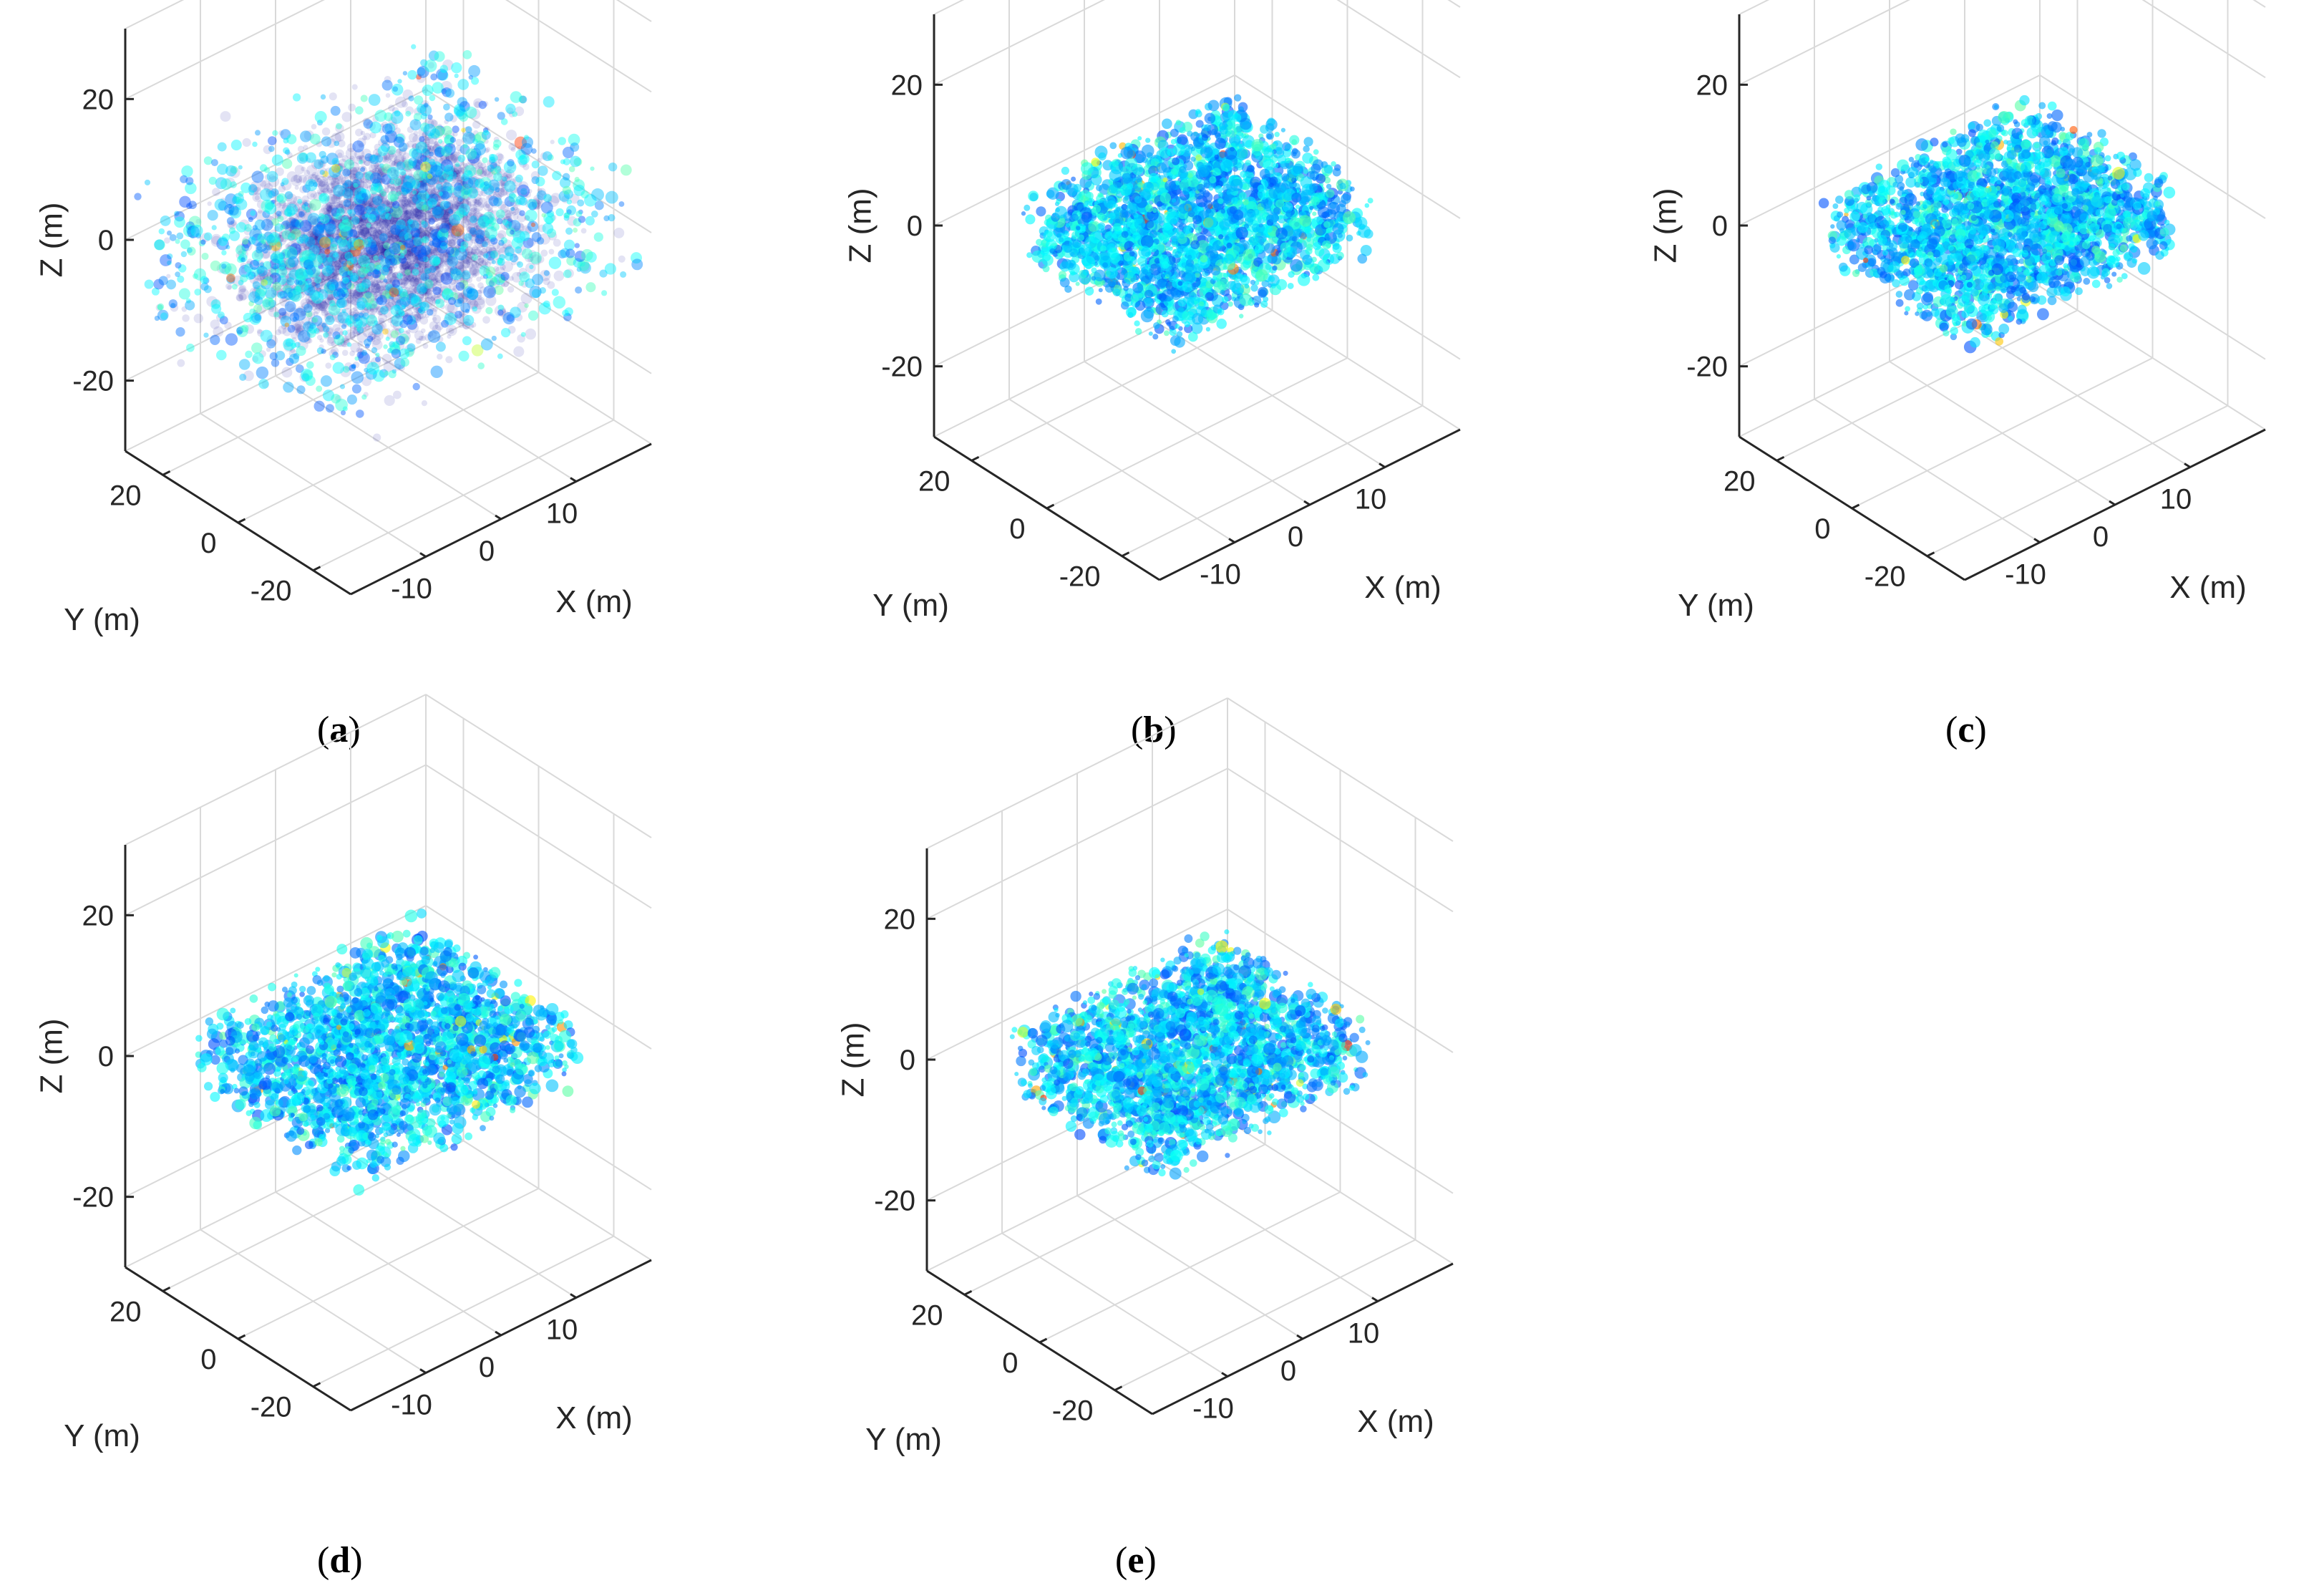 This screenshot has height=1593, width=2324. Describe the element at coordinates (411, 589) in the screenshot. I see `x-tick-neg10: -10` at that location.